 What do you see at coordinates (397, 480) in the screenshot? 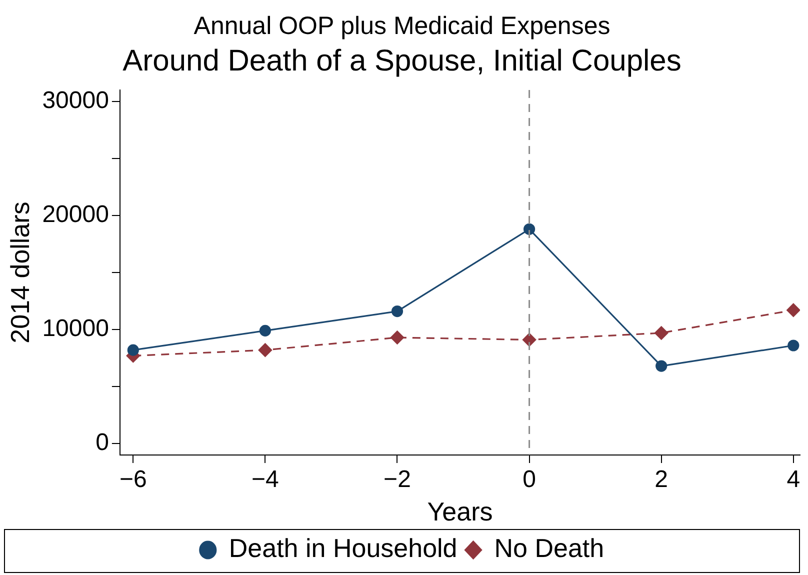
I see `x-tick-label: −2` at bounding box center [397, 480].